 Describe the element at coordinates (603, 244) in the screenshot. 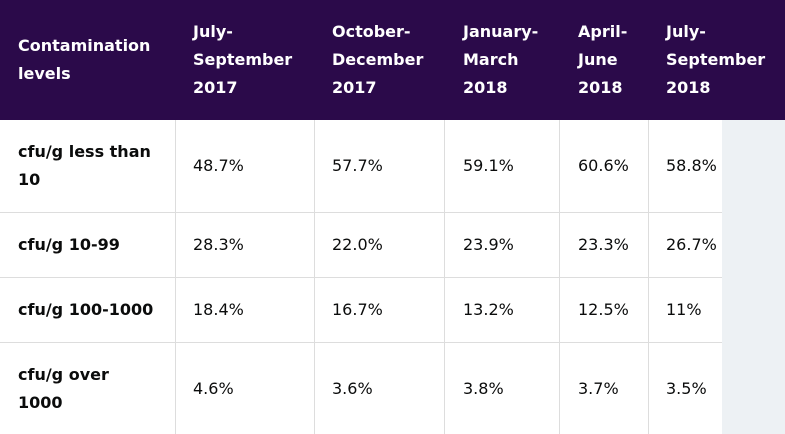

I see `table-cell: 23.3%` at that location.